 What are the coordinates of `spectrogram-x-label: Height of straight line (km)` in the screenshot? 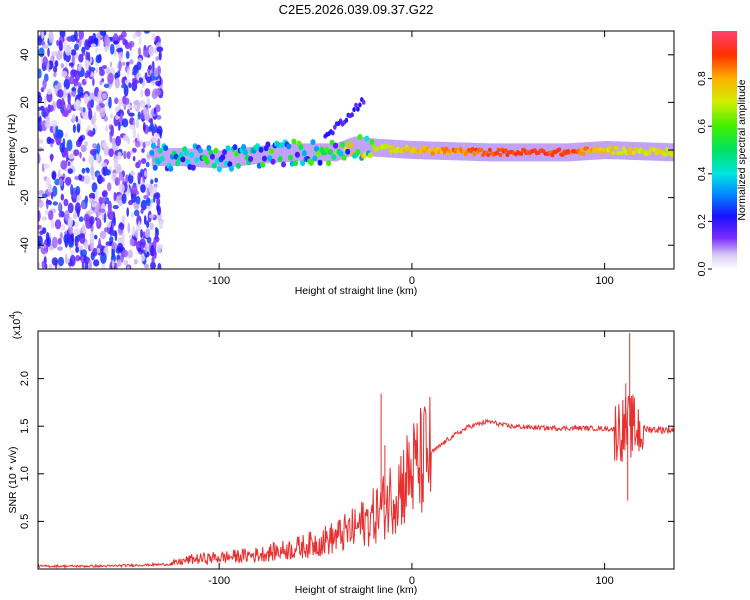 It's located at (356, 291).